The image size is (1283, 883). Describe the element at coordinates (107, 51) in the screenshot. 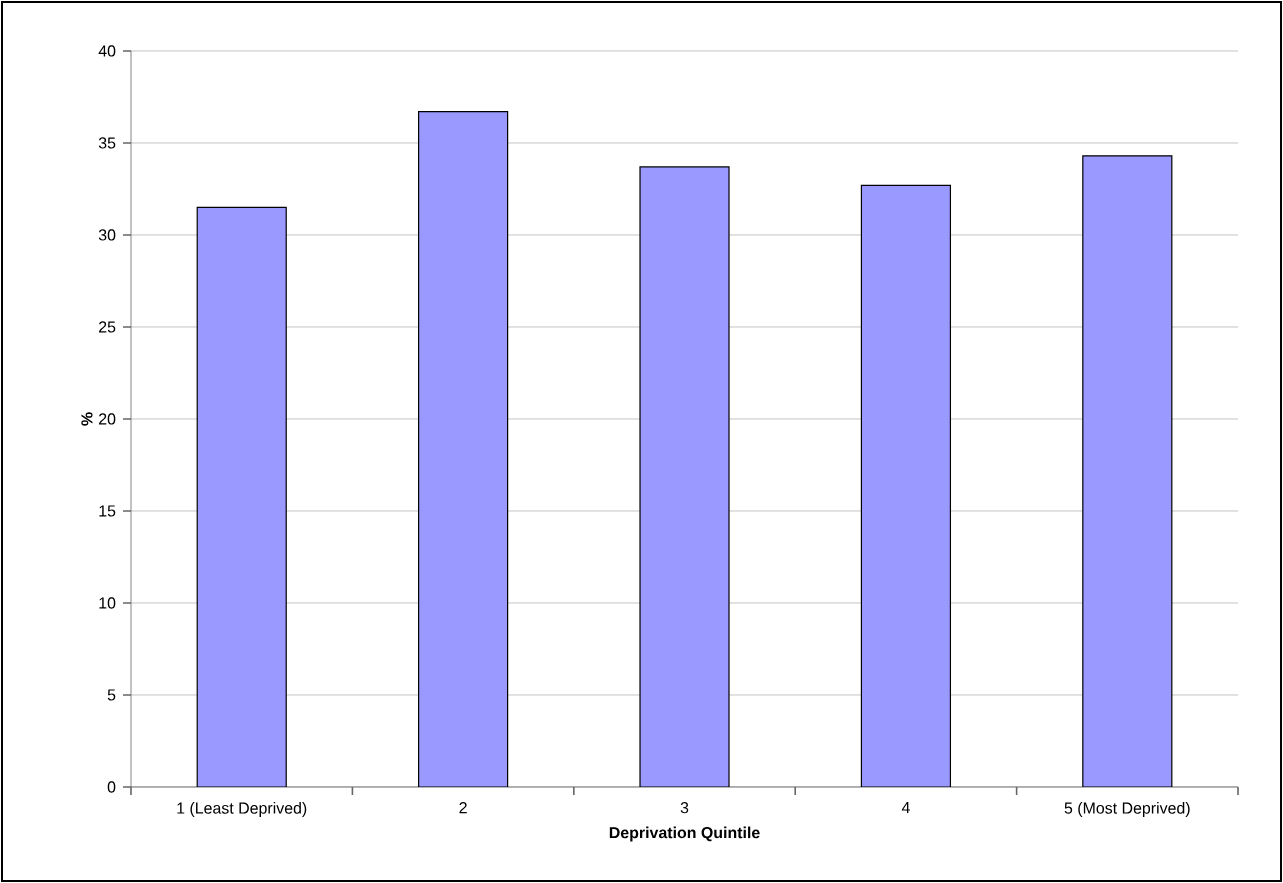

I see `y-tick-label: 40` at that location.